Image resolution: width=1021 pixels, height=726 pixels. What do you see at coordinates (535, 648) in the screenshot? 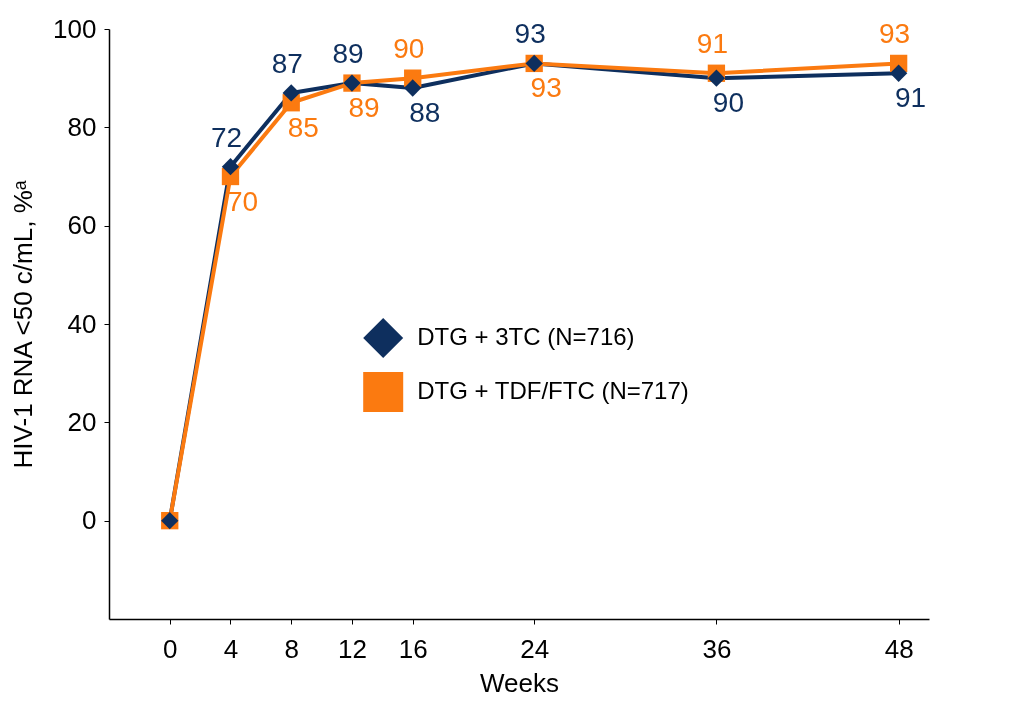
I see `x-tick-label: 24` at bounding box center [535, 648].